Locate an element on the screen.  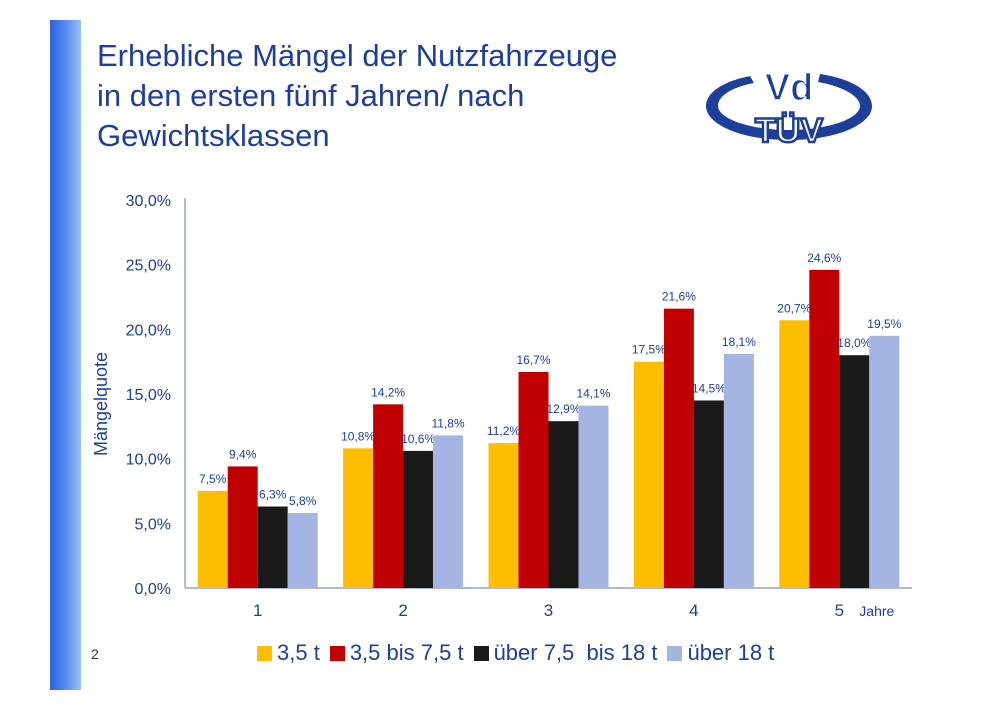
data-label: 17,5% is located at coordinates (649, 350).